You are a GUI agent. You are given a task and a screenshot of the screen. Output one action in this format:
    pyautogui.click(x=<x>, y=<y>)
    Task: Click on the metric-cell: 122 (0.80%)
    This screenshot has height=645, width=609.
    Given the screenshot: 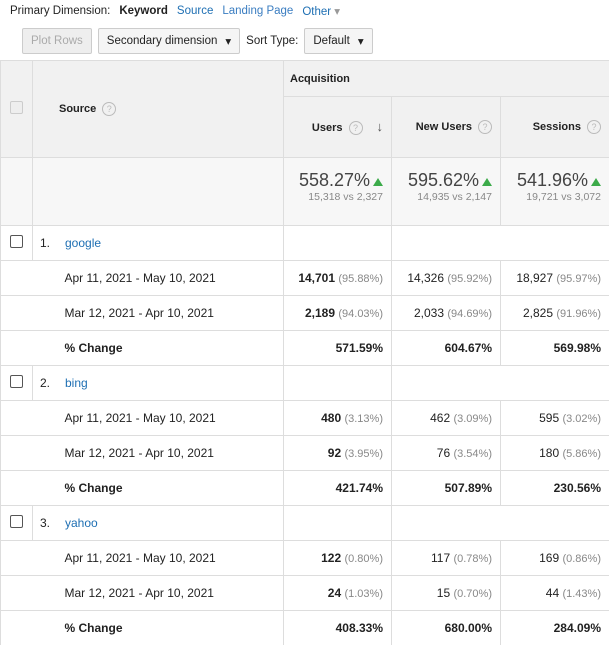 What is the action you would take?
    pyautogui.click(x=337, y=558)
    